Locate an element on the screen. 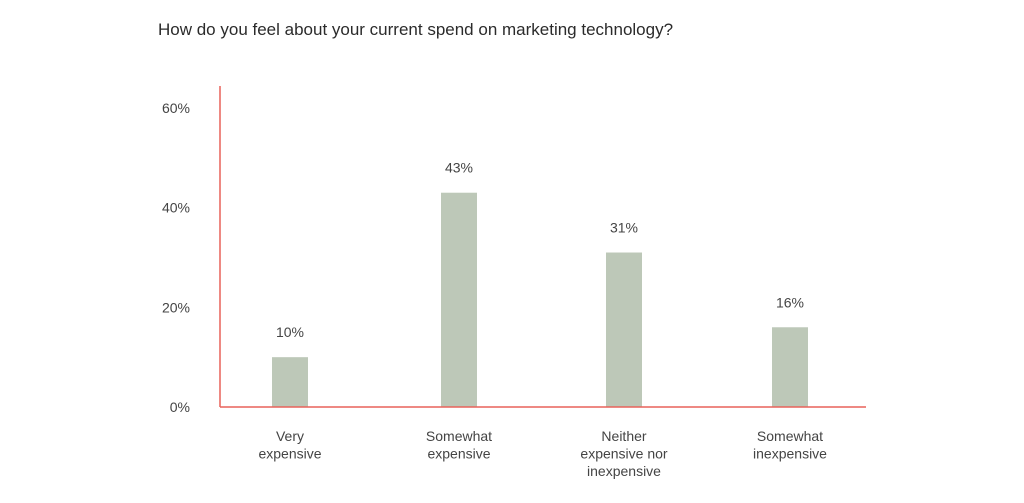 The image size is (1024, 503). x-category-label: Very expensive is located at coordinates (289, 445).